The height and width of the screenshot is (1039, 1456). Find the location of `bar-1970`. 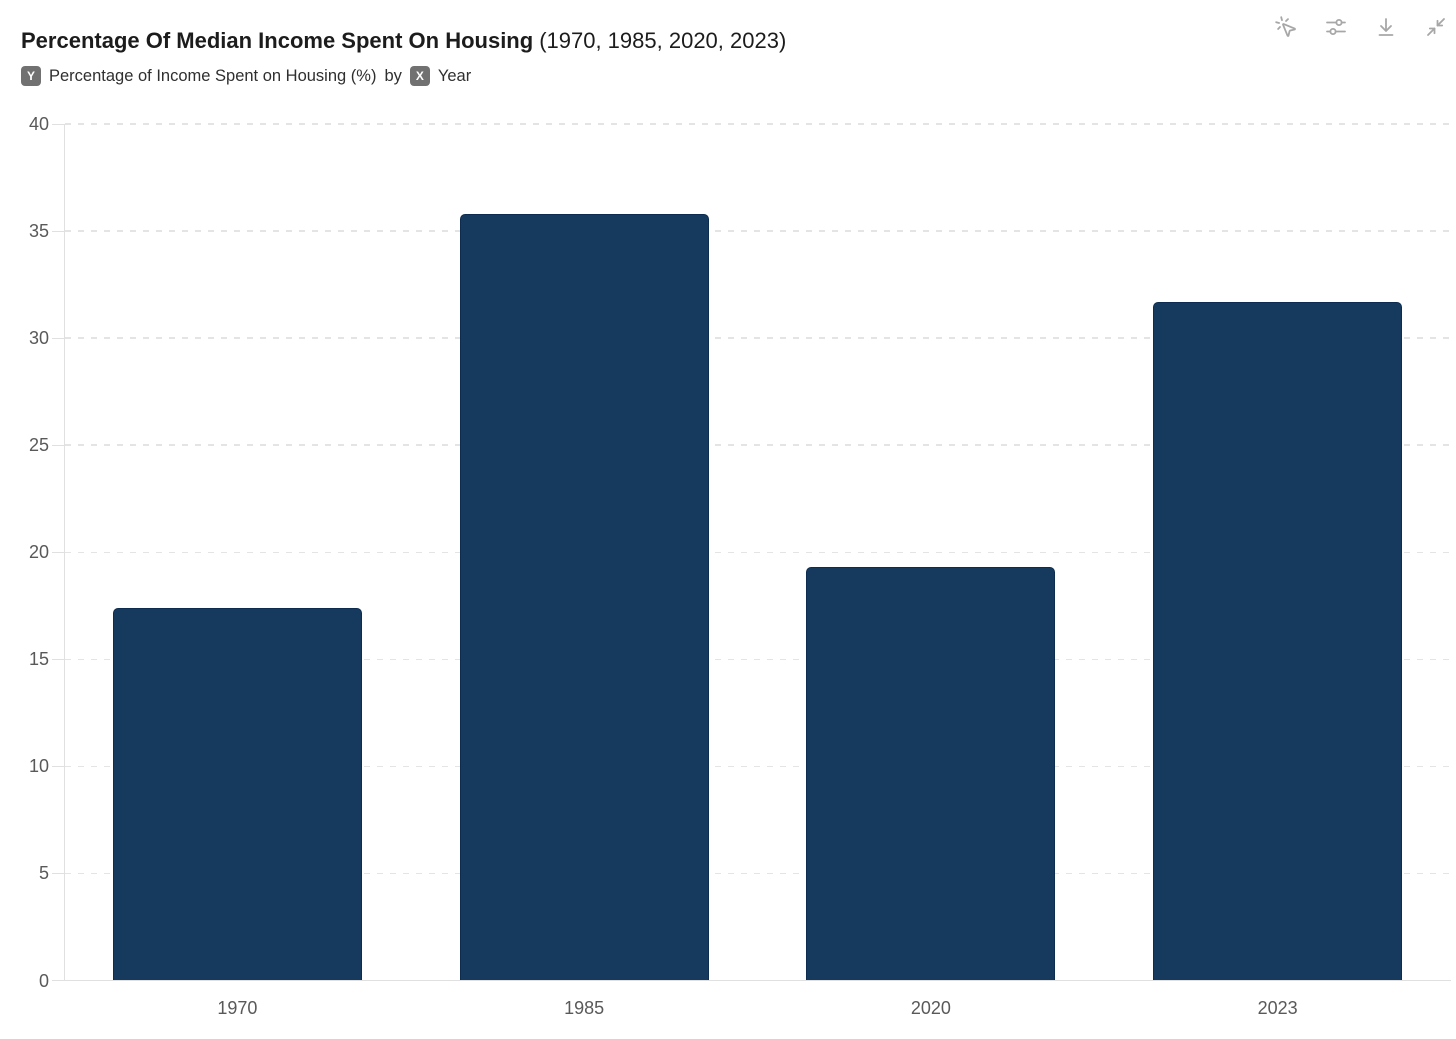

bar-1970 is located at coordinates (237, 794).